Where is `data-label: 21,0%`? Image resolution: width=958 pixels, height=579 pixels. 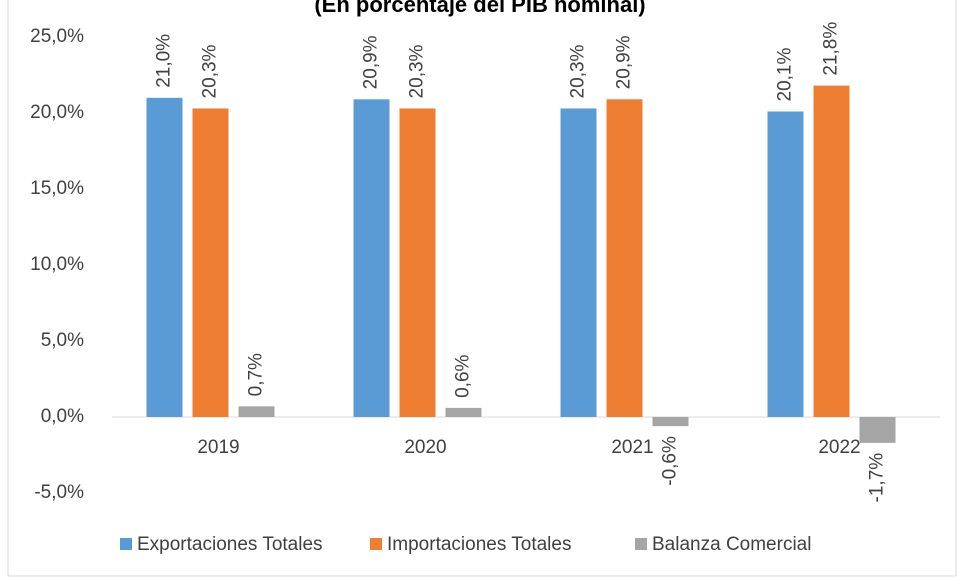
data-label: 21,0% is located at coordinates (164, 61).